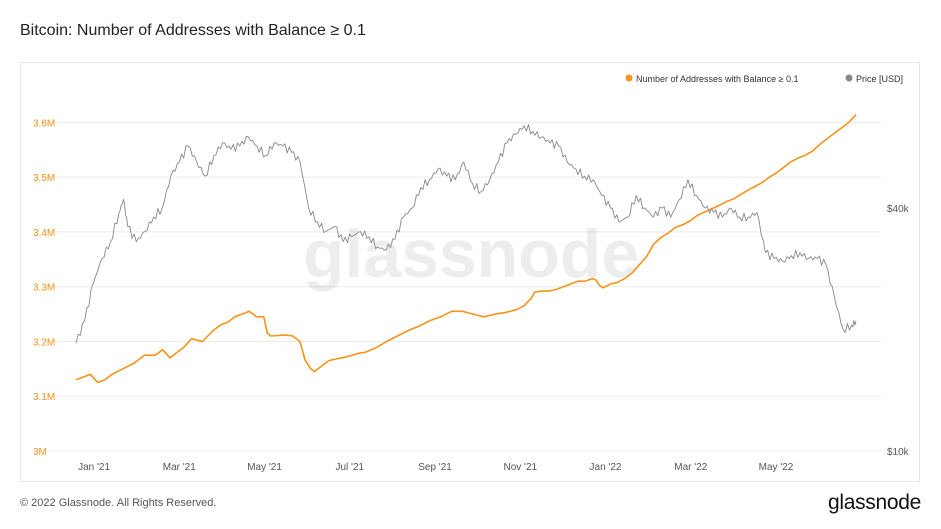 This screenshot has height=529, width=941. I want to click on brand-logo: glassnode, so click(874, 502).